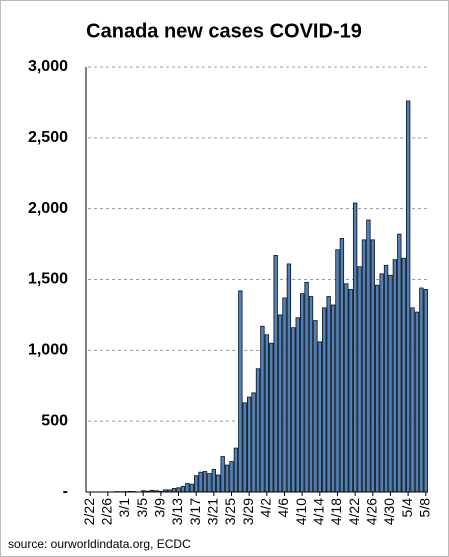 This screenshot has height=557, width=449. What do you see at coordinates (248, 511) in the screenshot?
I see `x-tick-label: 3/29` at bounding box center [248, 511].